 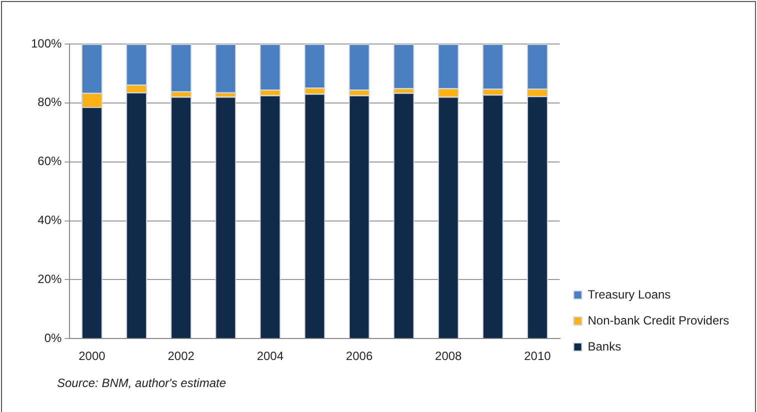 I want to click on legend-label: Treasury Loans, so click(x=629, y=294).